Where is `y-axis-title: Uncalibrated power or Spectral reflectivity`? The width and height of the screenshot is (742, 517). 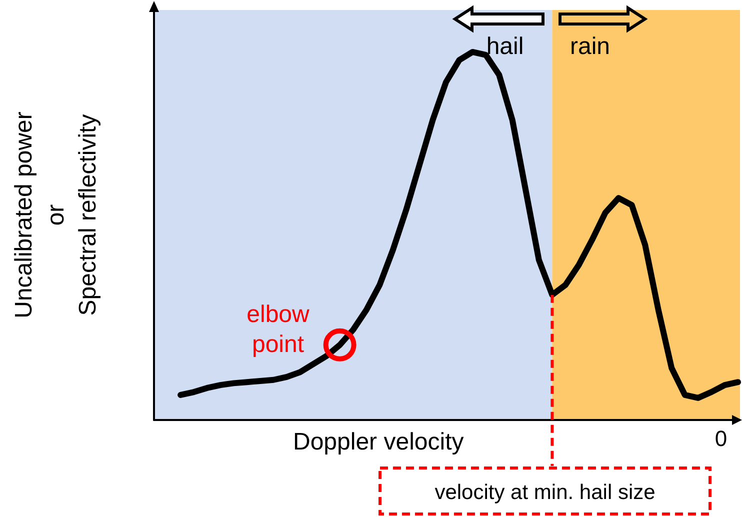
y-axis-title: Uncalibrated power or Spectral reflectivity is located at coordinates (56, 215).